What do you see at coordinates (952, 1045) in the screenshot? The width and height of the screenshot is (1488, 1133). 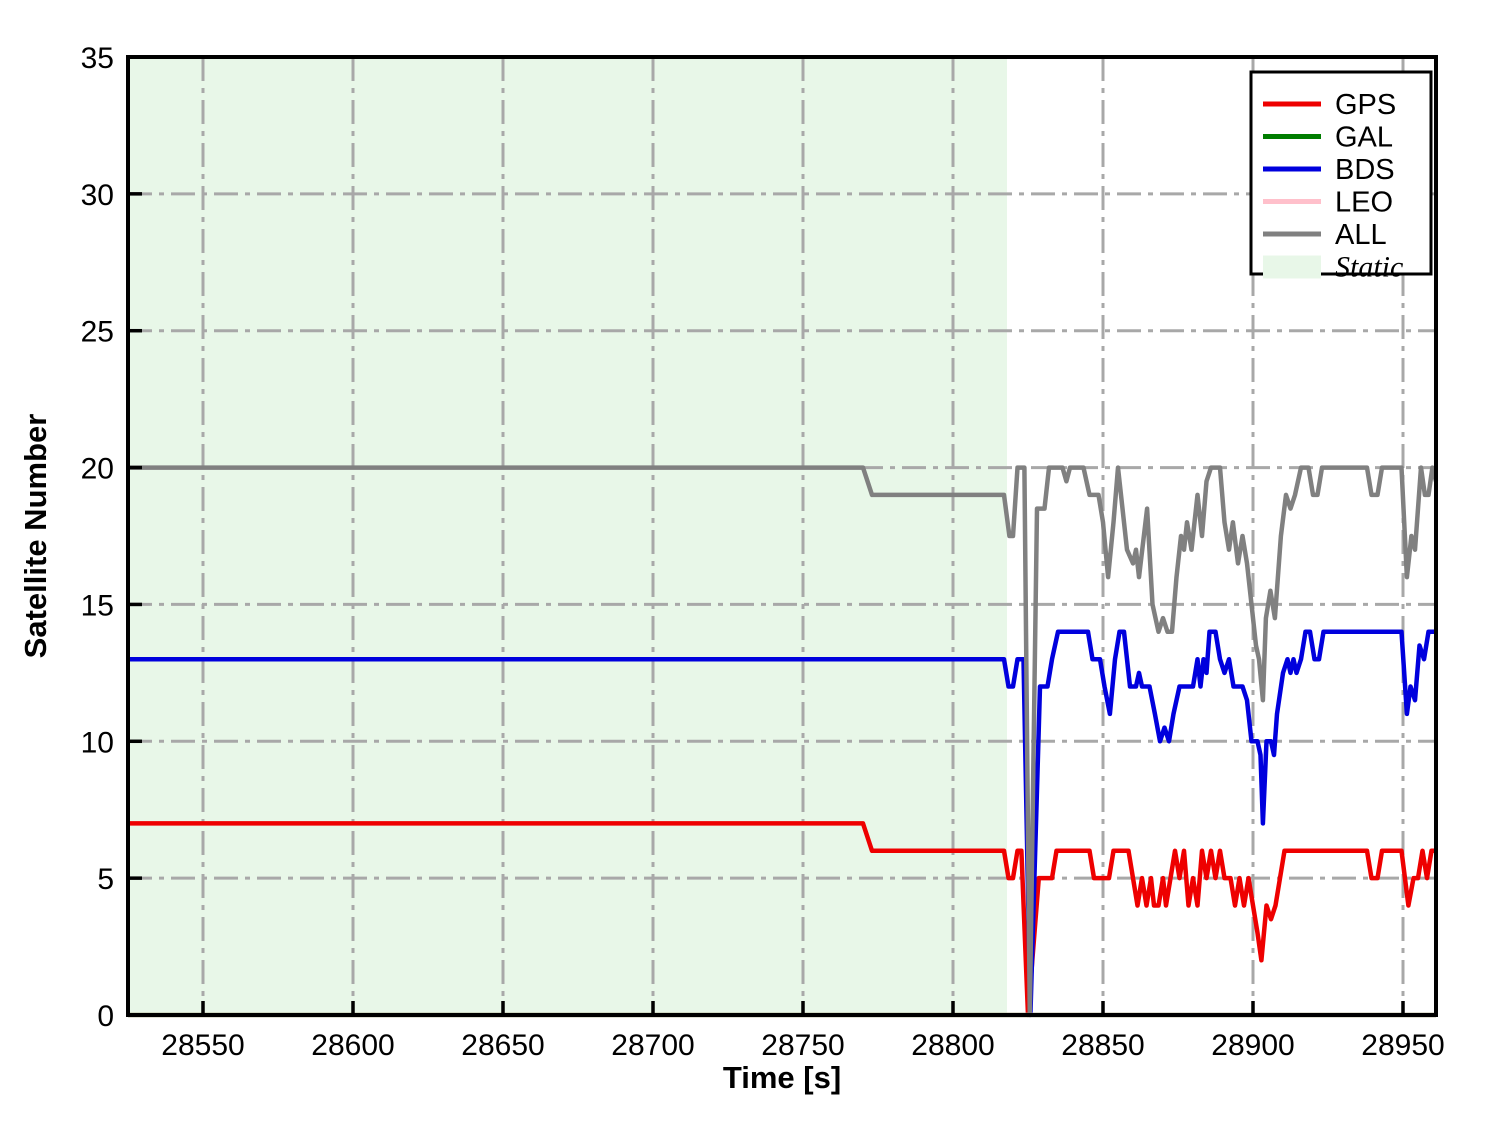 I see `x-tick-label: 28800` at bounding box center [952, 1045].